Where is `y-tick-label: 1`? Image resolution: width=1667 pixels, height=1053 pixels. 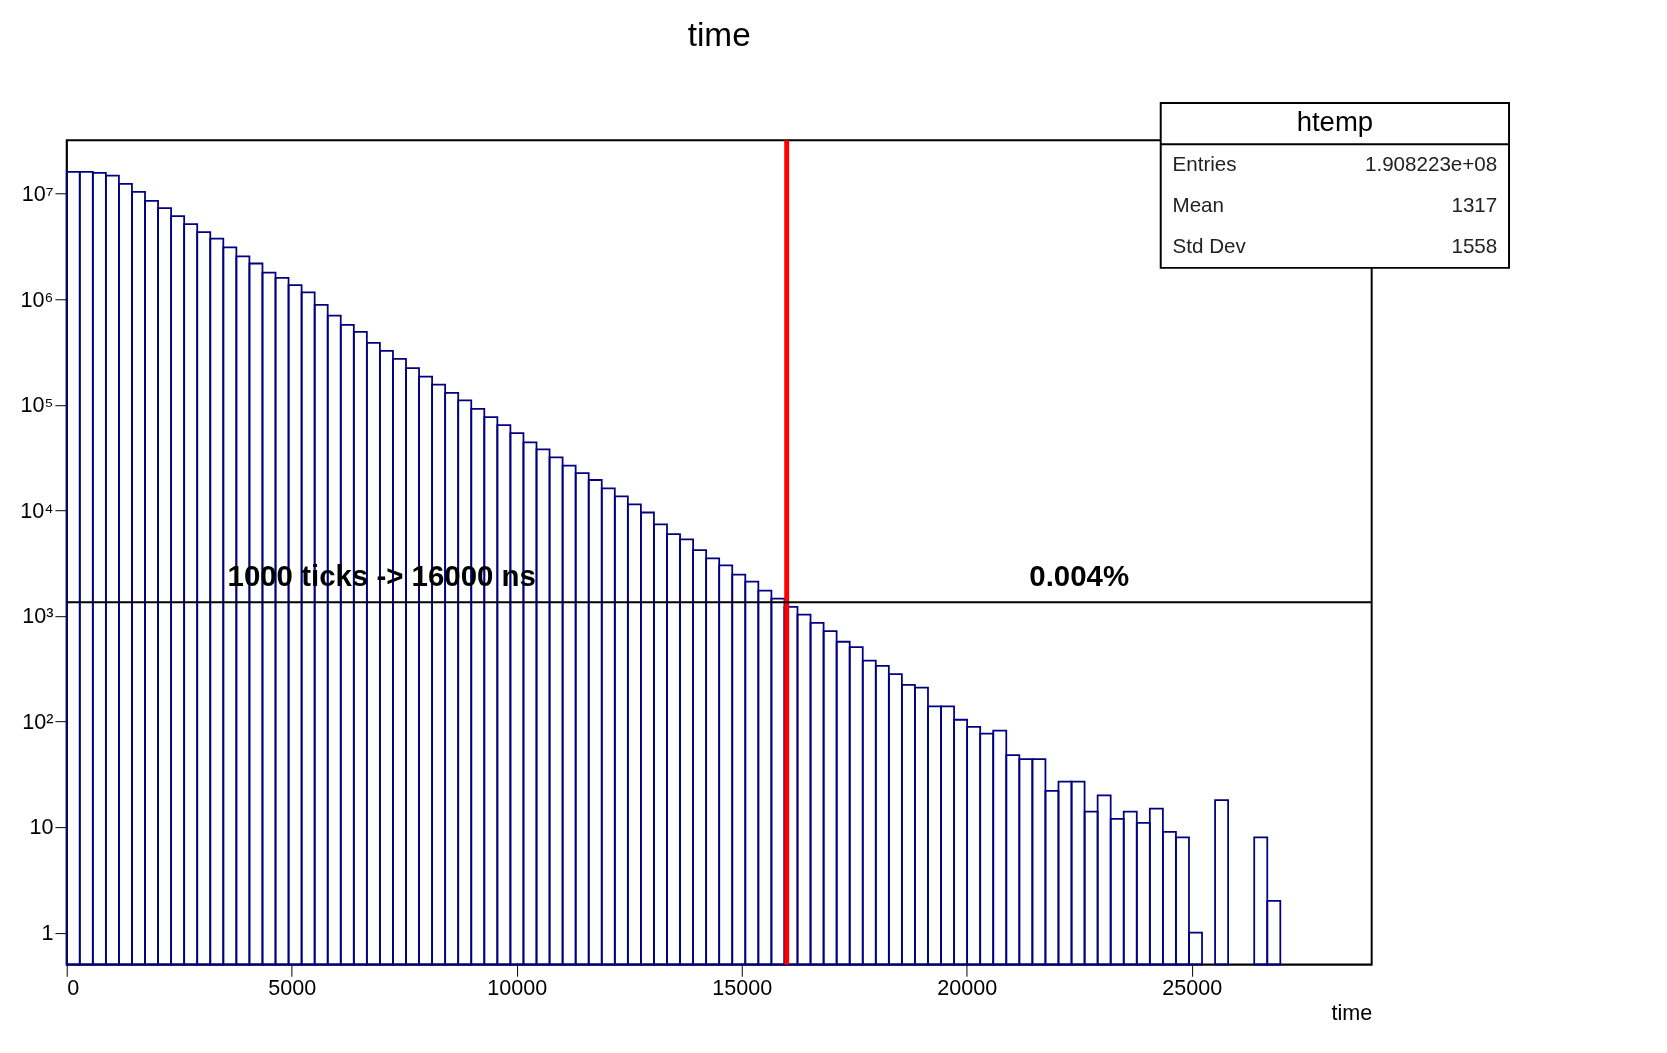 y-tick-label: 1 is located at coordinates (47, 933).